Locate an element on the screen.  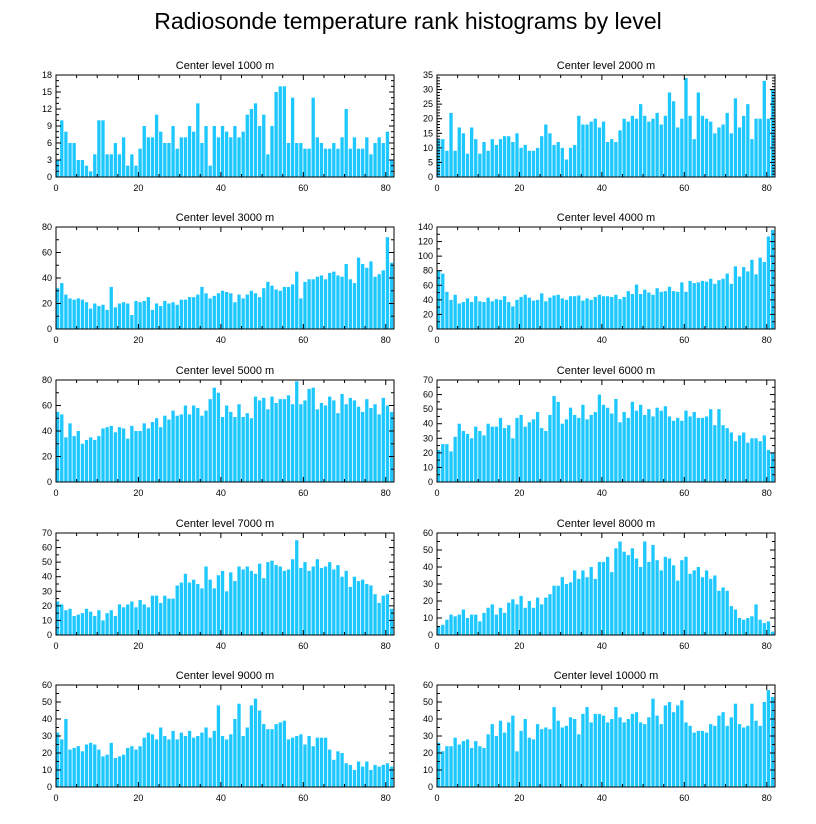
y-tick-label: 50 is located at coordinates (428, 550).